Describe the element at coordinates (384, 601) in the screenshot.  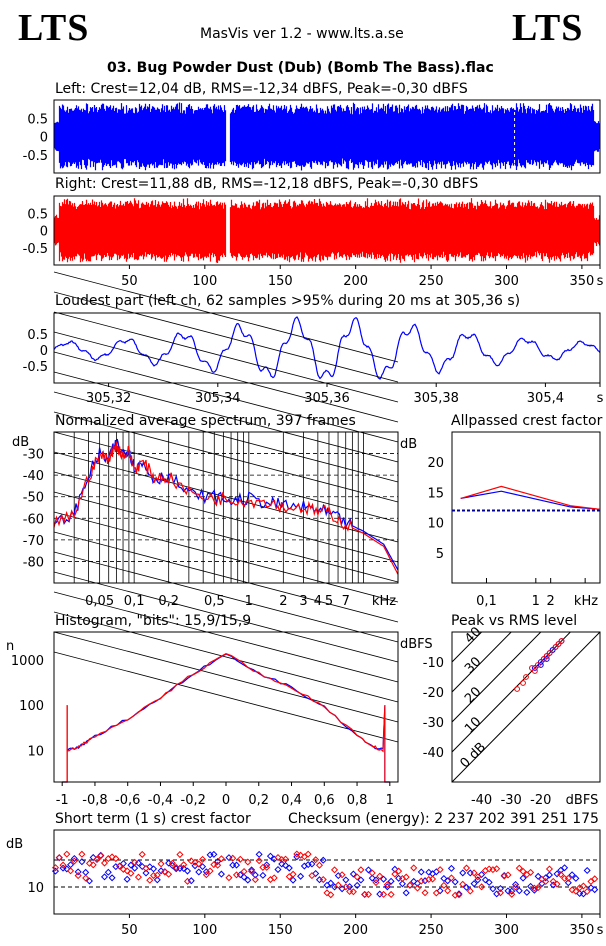
I see `spectrum-xtick-label: kHz` at that location.